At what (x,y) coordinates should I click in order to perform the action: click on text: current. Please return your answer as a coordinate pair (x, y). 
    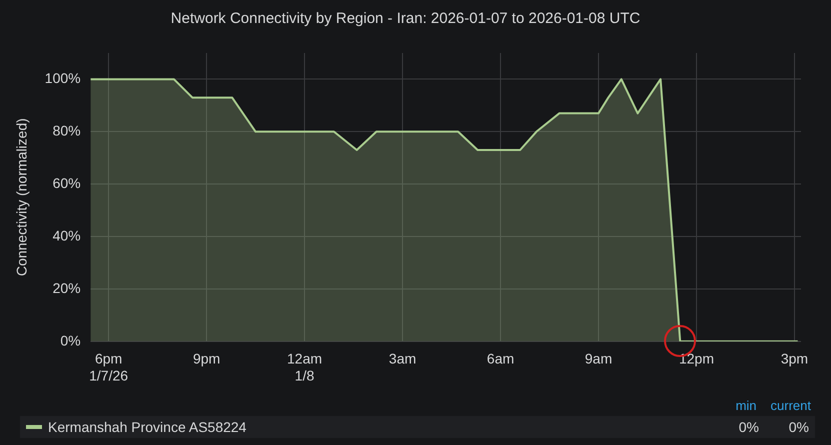
    Looking at the image, I should click on (790, 405).